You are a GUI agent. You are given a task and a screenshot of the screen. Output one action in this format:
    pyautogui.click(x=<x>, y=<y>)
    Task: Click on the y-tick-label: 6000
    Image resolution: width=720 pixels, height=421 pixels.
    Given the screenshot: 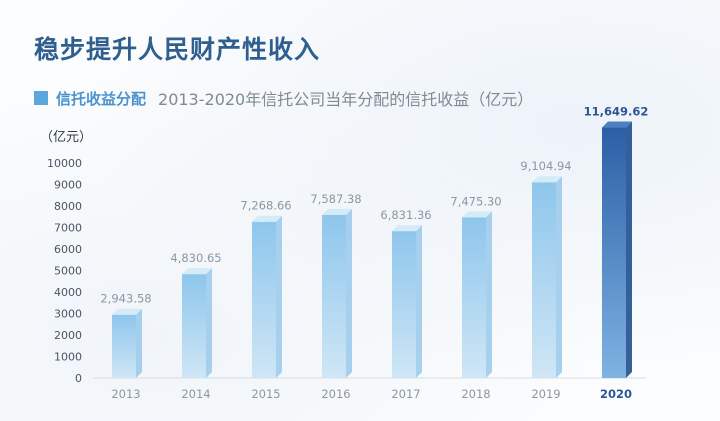 What is the action you would take?
    pyautogui.click(x=68, y=249)
    